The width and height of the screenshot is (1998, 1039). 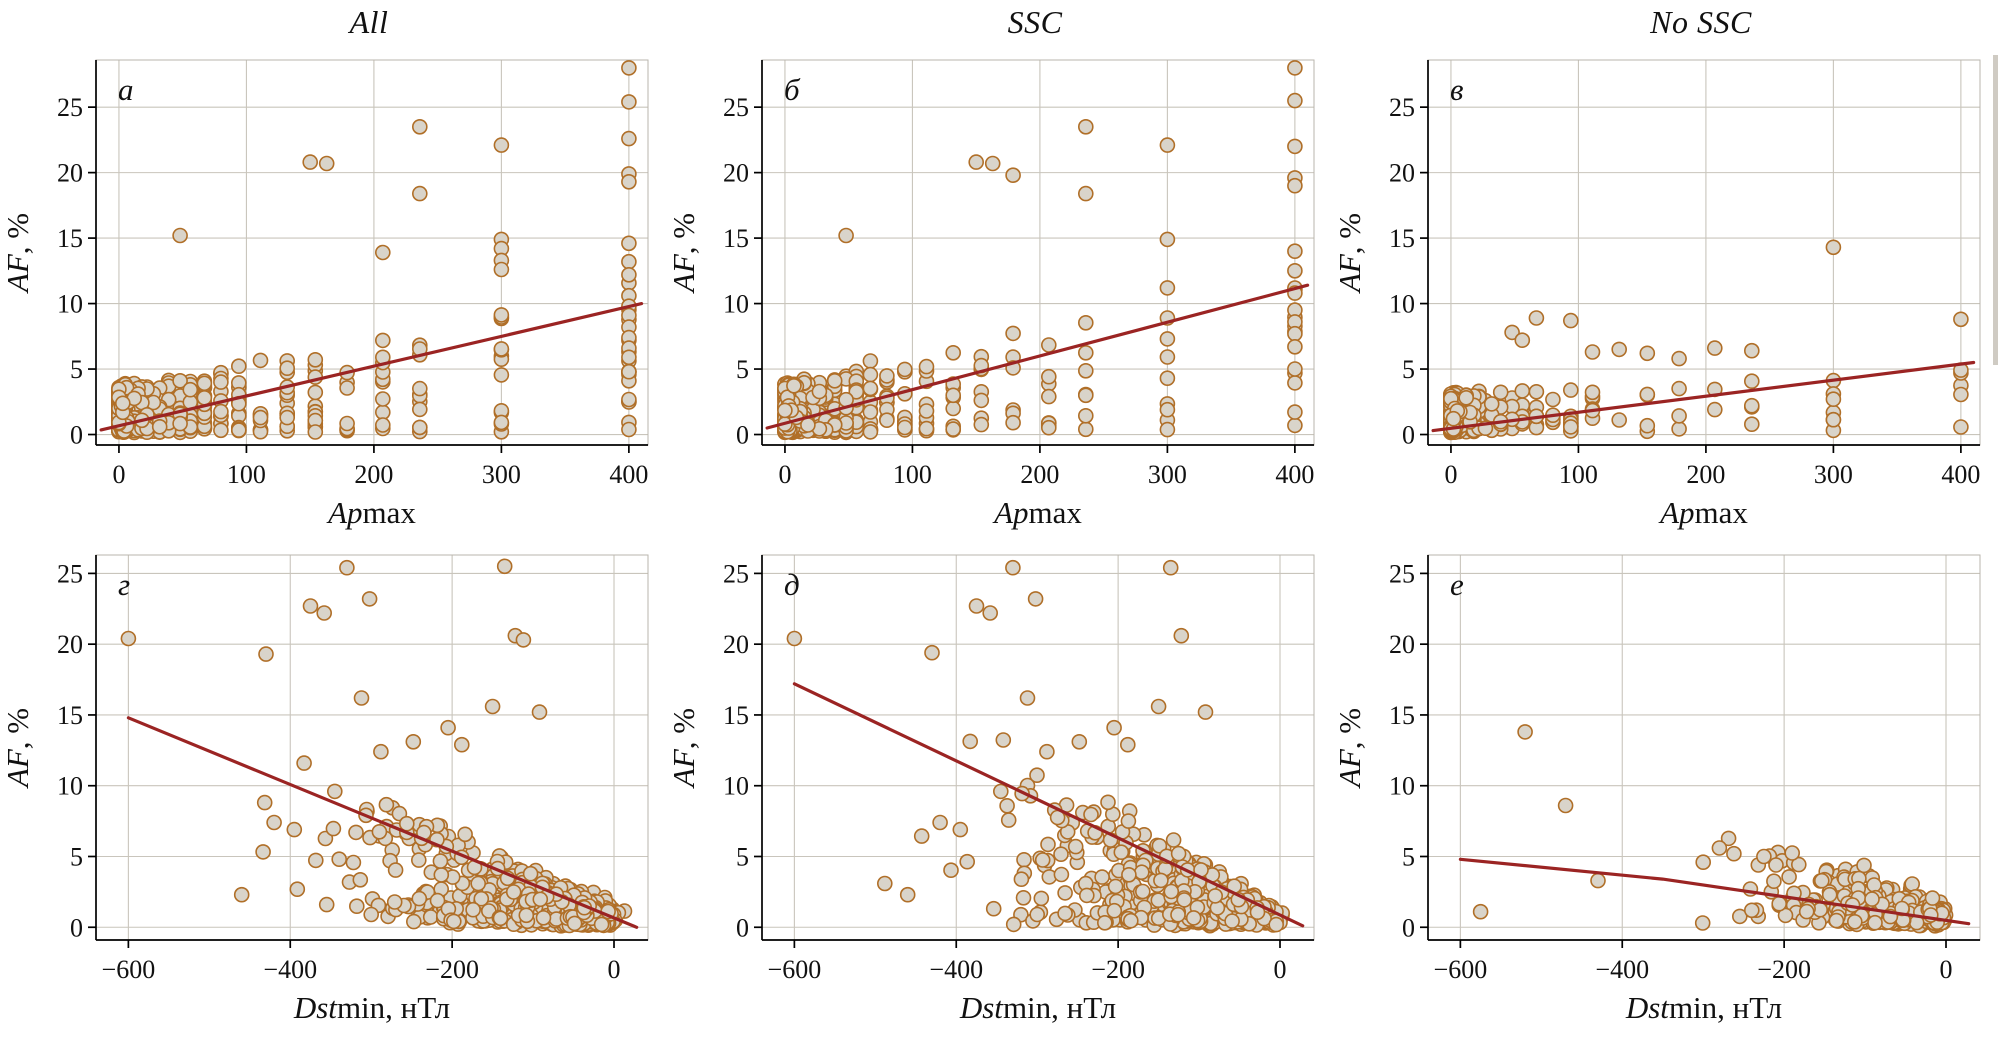 What do you see at coordinates (369, 21) in the screenshot?
I see `column-title-all: All` at bounding box center [369, 21].